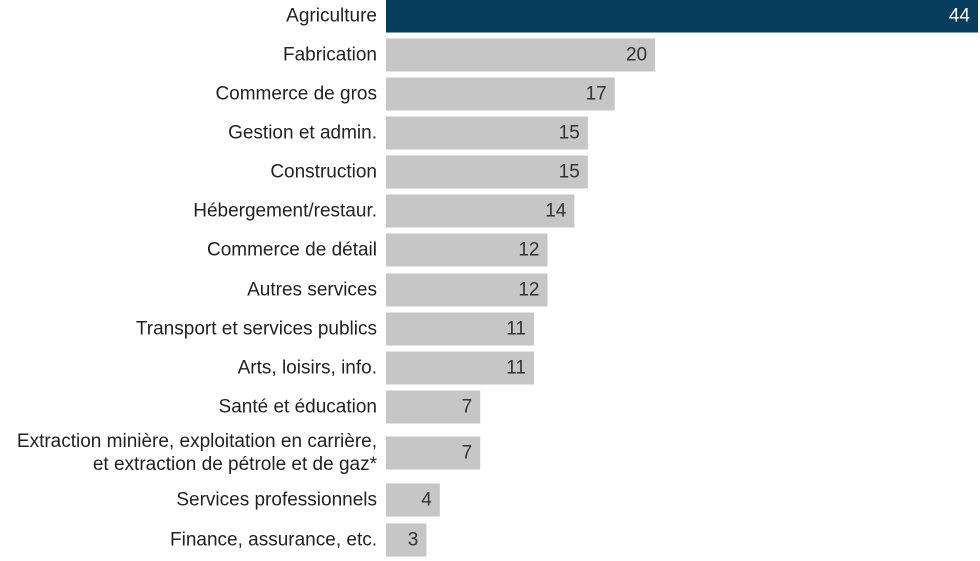 This screenshot has height=561, width=980. I want to click on data-label: 44, so click(960, 16).